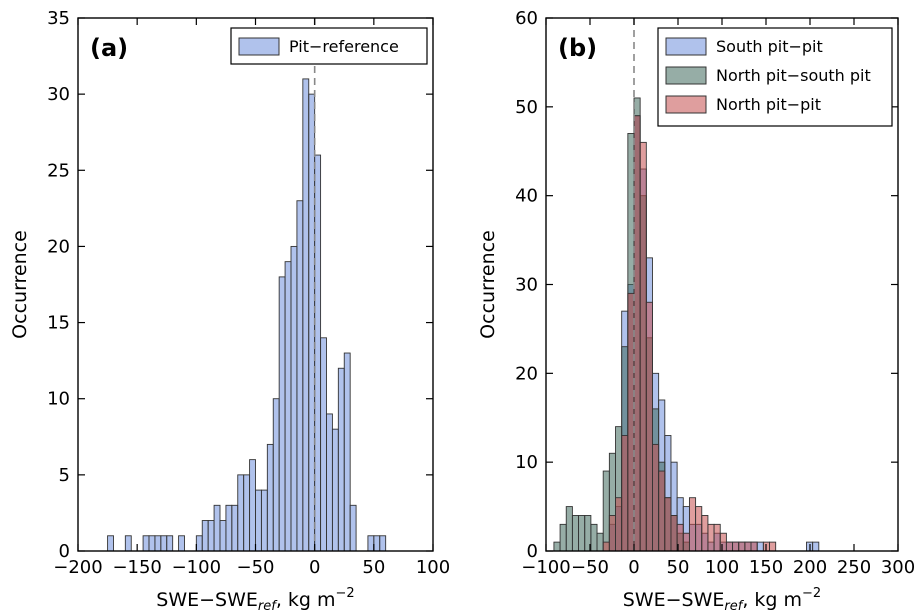 The width and height of the screenshot is (922, 616). What do you see at coordinates (766, 567) in the screenshot?
I see `x-tick-label: 150` at bounding box center [766, 567].